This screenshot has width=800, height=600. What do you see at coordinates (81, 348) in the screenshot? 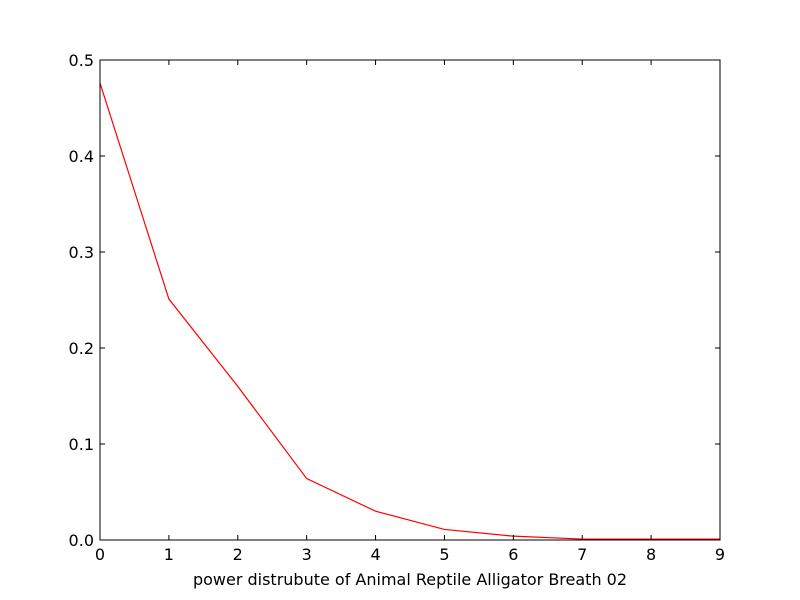
I see `y-tick-label: 0.2` at bounding box center [81, 348].